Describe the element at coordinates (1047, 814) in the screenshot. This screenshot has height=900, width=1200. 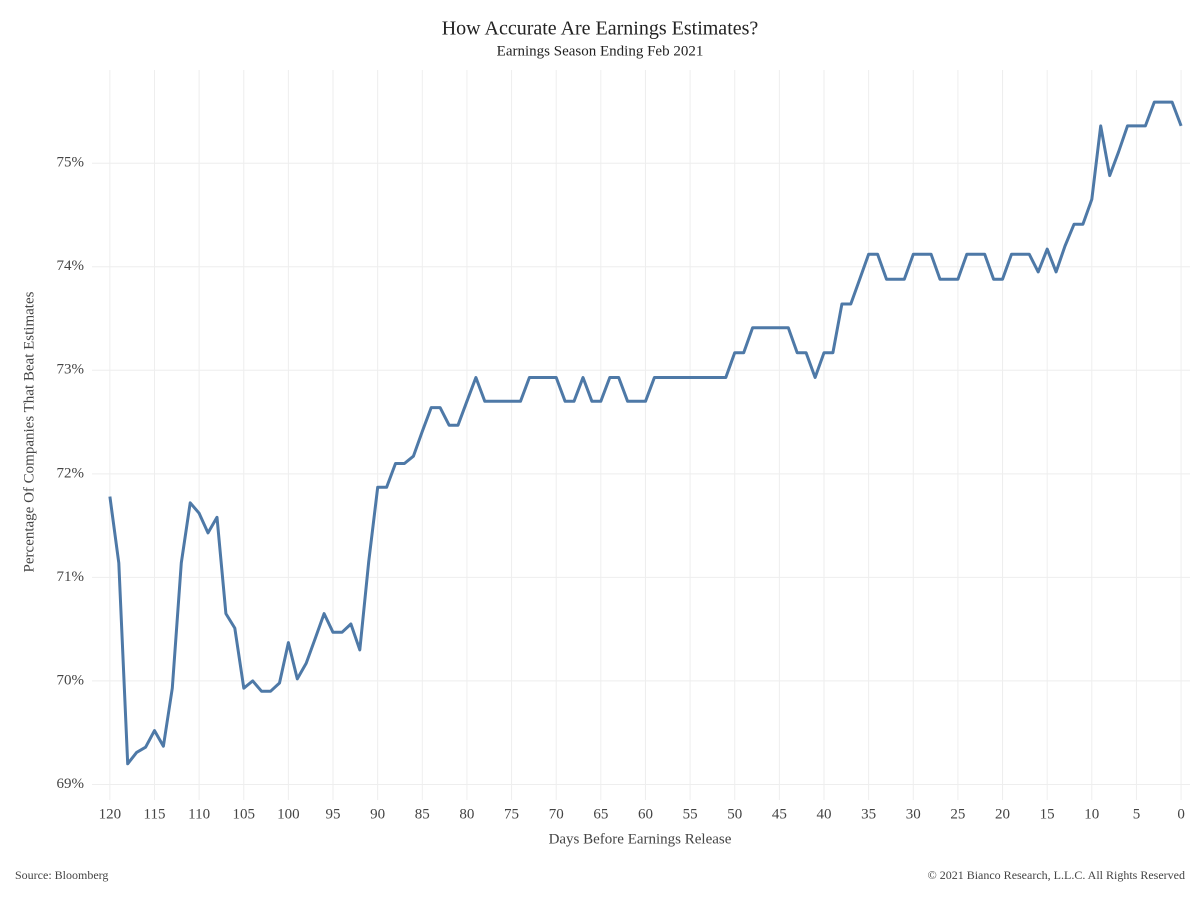
I see `x-tick-label: 15` at that location.